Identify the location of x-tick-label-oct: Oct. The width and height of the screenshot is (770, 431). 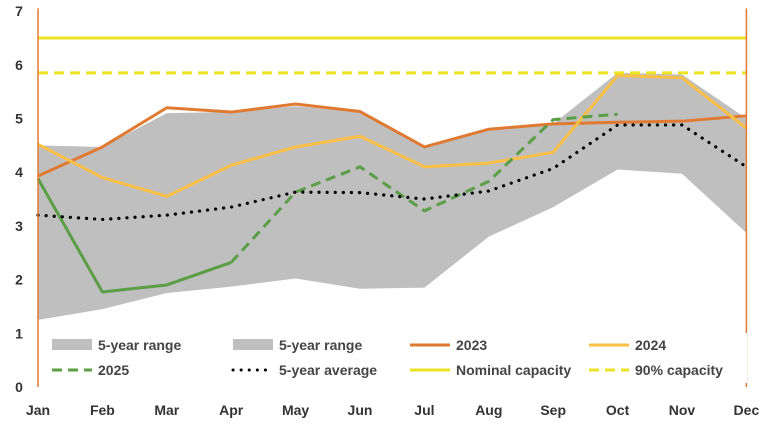
(618, 410).